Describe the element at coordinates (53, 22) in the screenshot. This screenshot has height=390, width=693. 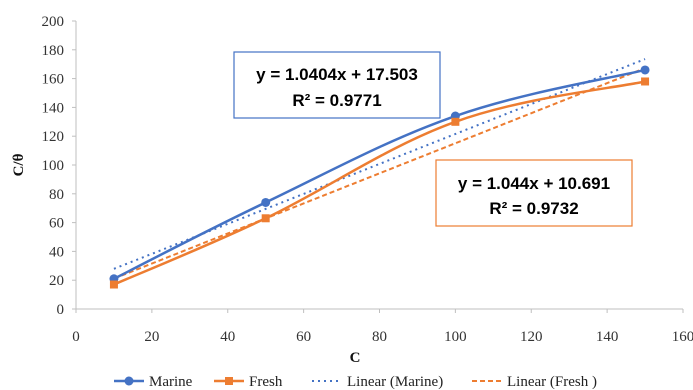
I see `y-tick-label: 200` at that location.